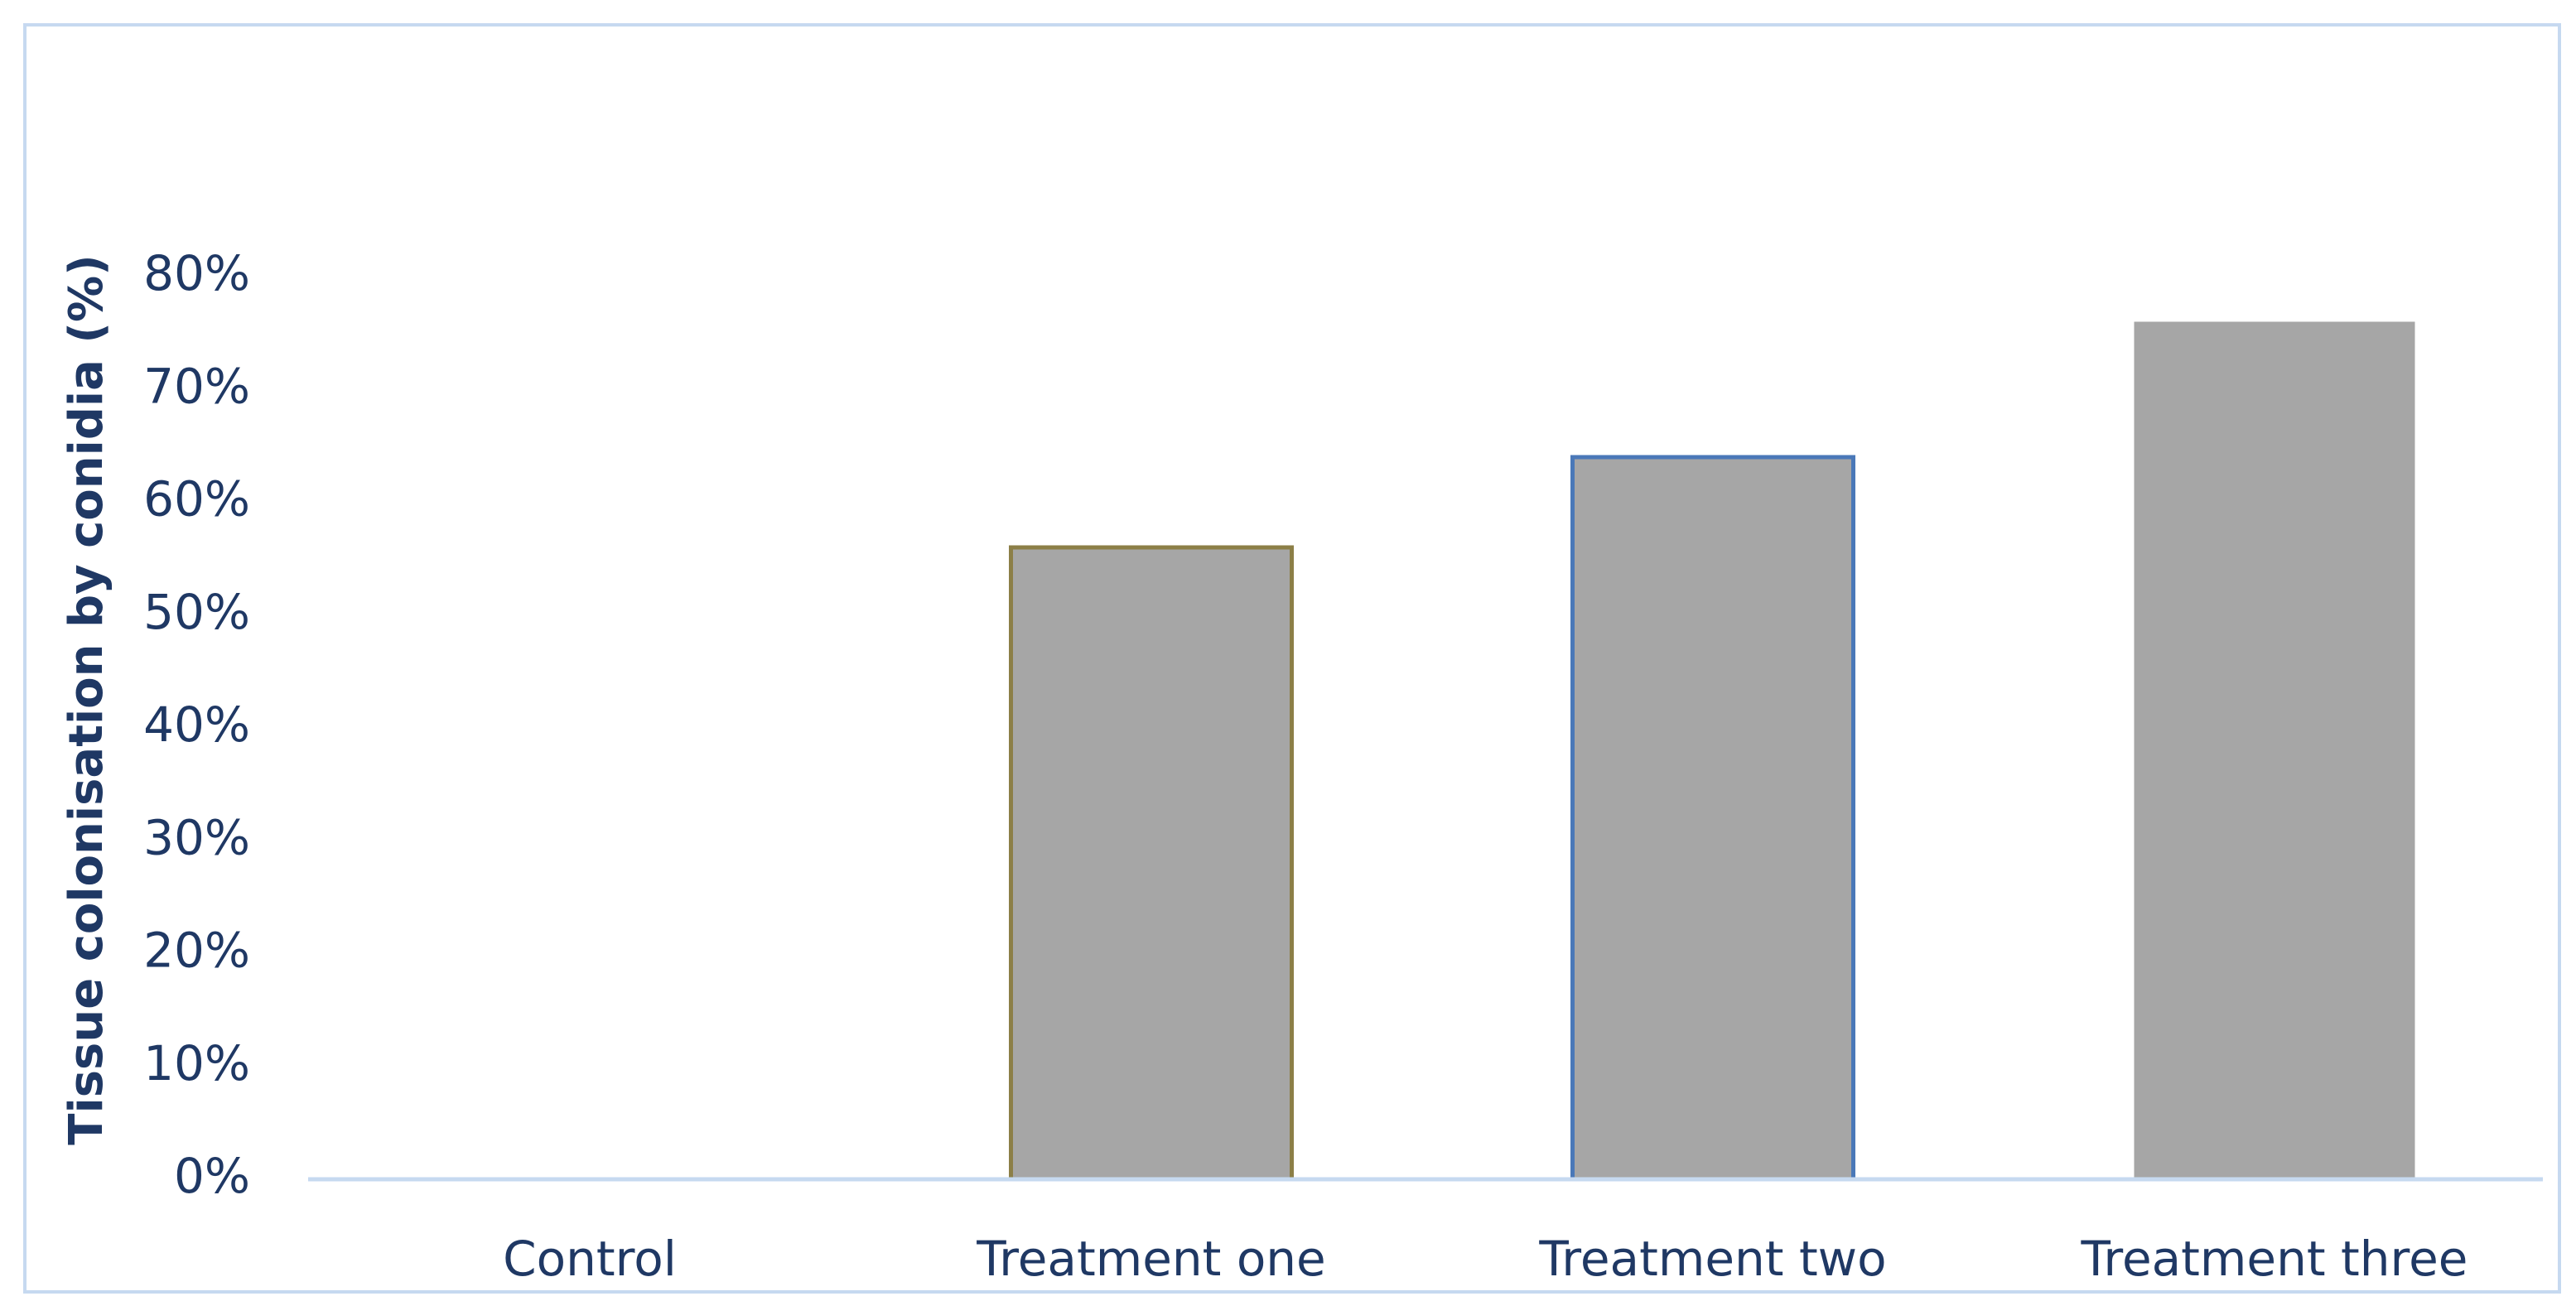  I want to click on x-tick-label: Treatment two, so click(1712, 1259).